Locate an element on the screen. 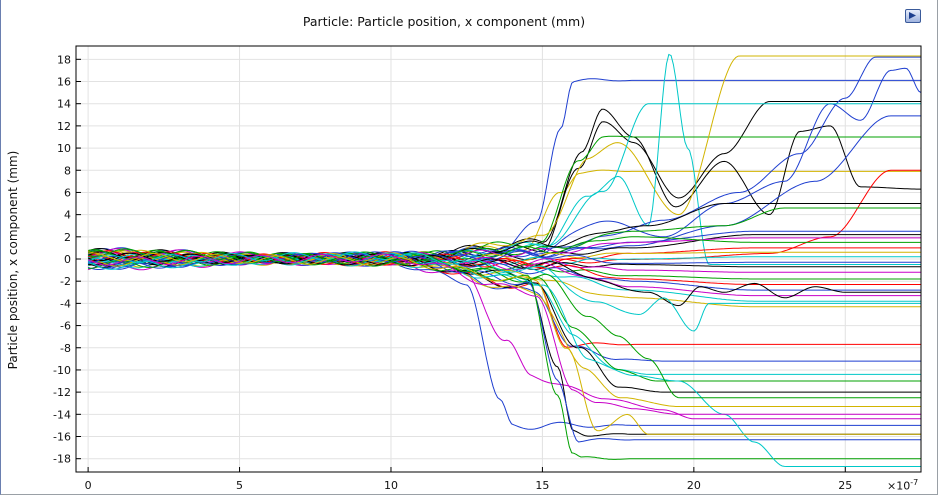 The width and height of the screenshot is (938, 496). y-tick-label: -18 is located at coordinates (62, 459).